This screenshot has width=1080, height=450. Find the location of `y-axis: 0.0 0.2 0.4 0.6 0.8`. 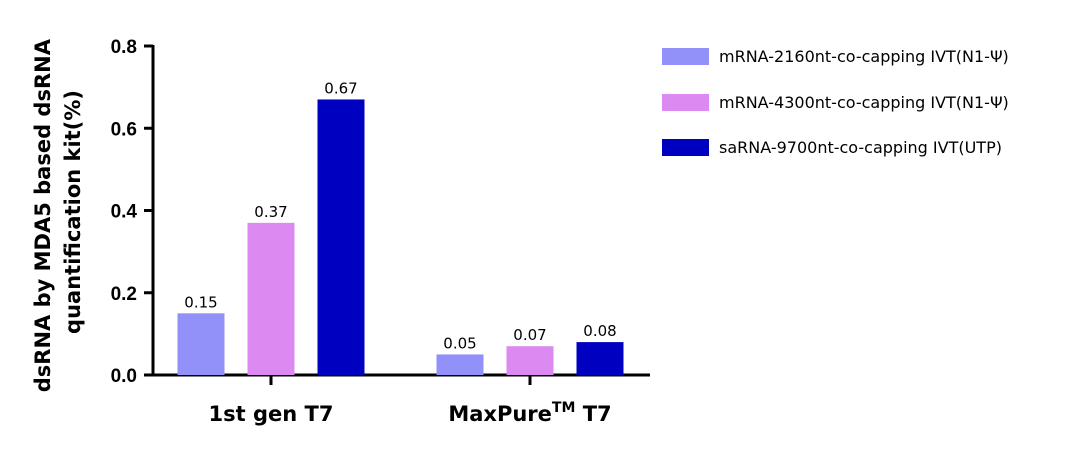

y-axis: 0.0 0.2 0.4 0.6 0.8 is located at coordinates (133, 212).